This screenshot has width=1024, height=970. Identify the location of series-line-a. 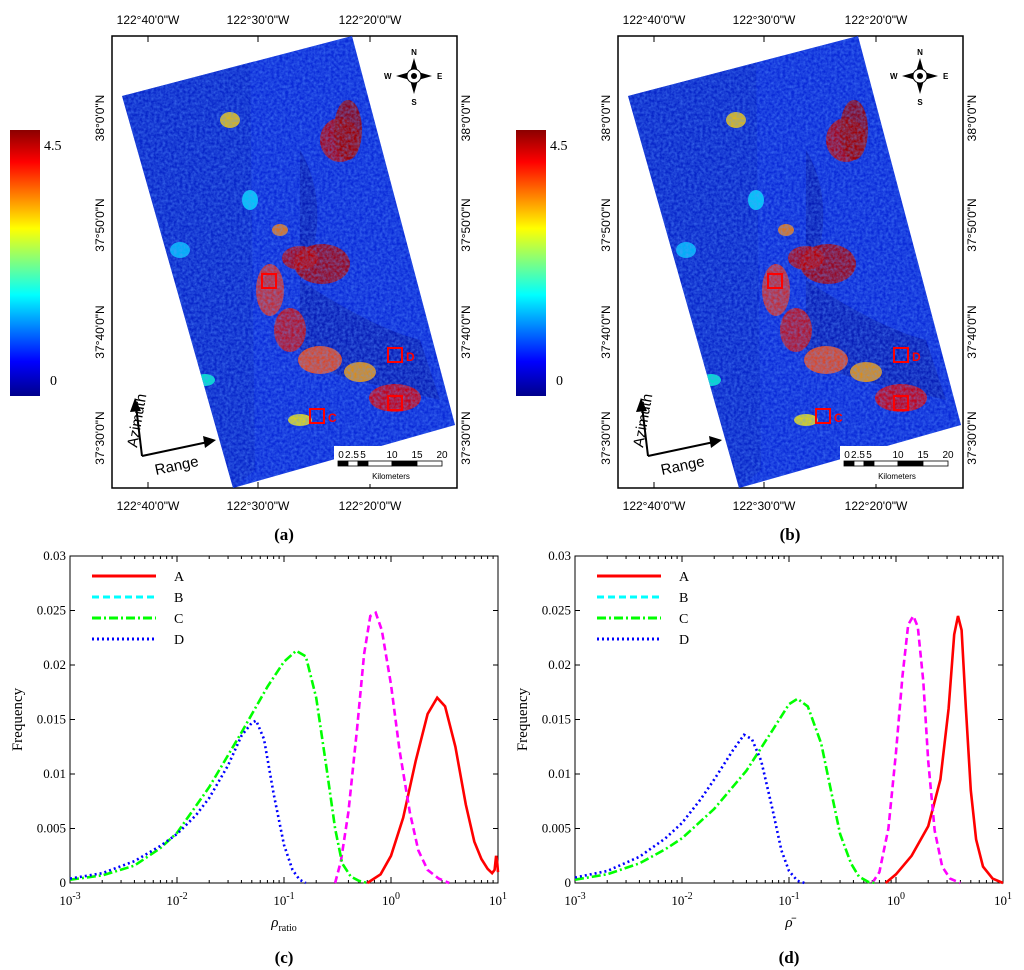
(433, 790).